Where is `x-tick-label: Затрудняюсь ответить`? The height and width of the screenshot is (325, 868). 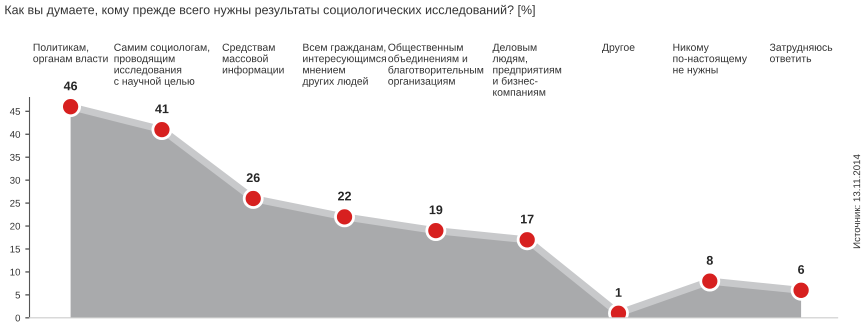
x-tick-label: Затрудняюсь ответить is located at coordinates (801, 53).